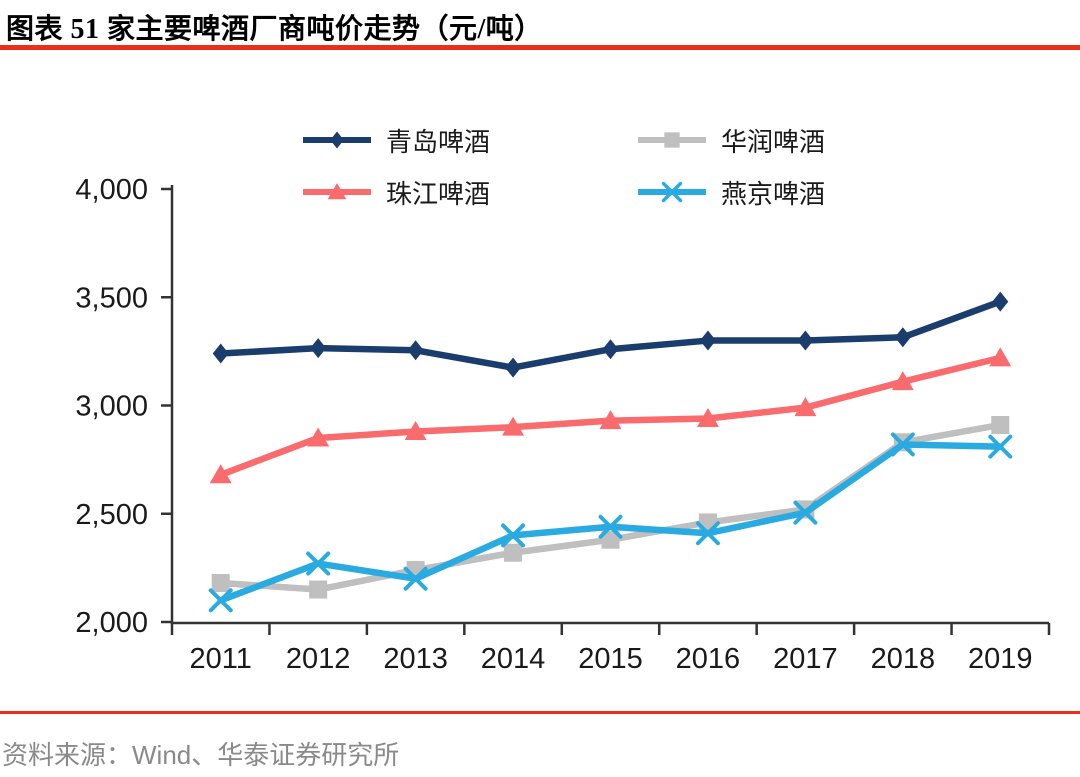  Describe the element at coordinates (274, 29) in the screenshot. I see `figure-title: 图表 51 家主要啤酒厂商吨价走势（元/吨）` at that location.